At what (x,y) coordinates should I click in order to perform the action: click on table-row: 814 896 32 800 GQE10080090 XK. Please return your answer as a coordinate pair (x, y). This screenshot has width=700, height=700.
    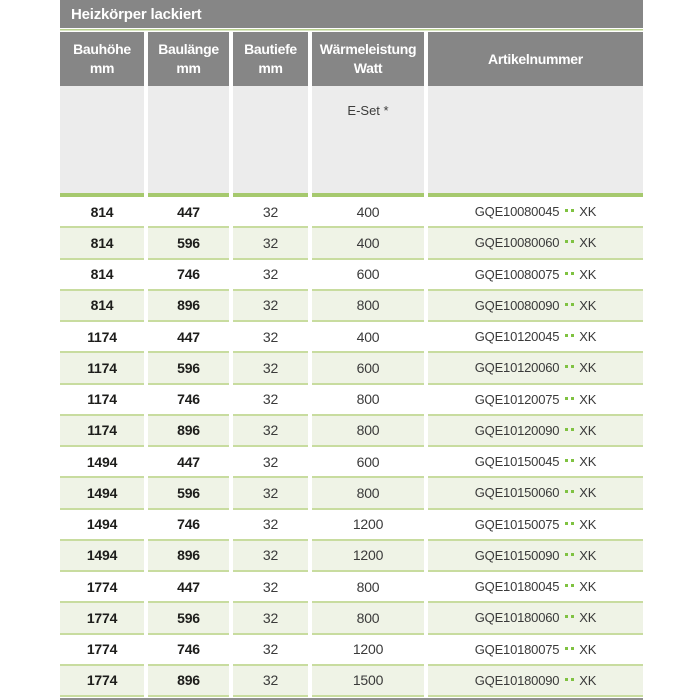
    Looking at the image, I should click on (351, 306).